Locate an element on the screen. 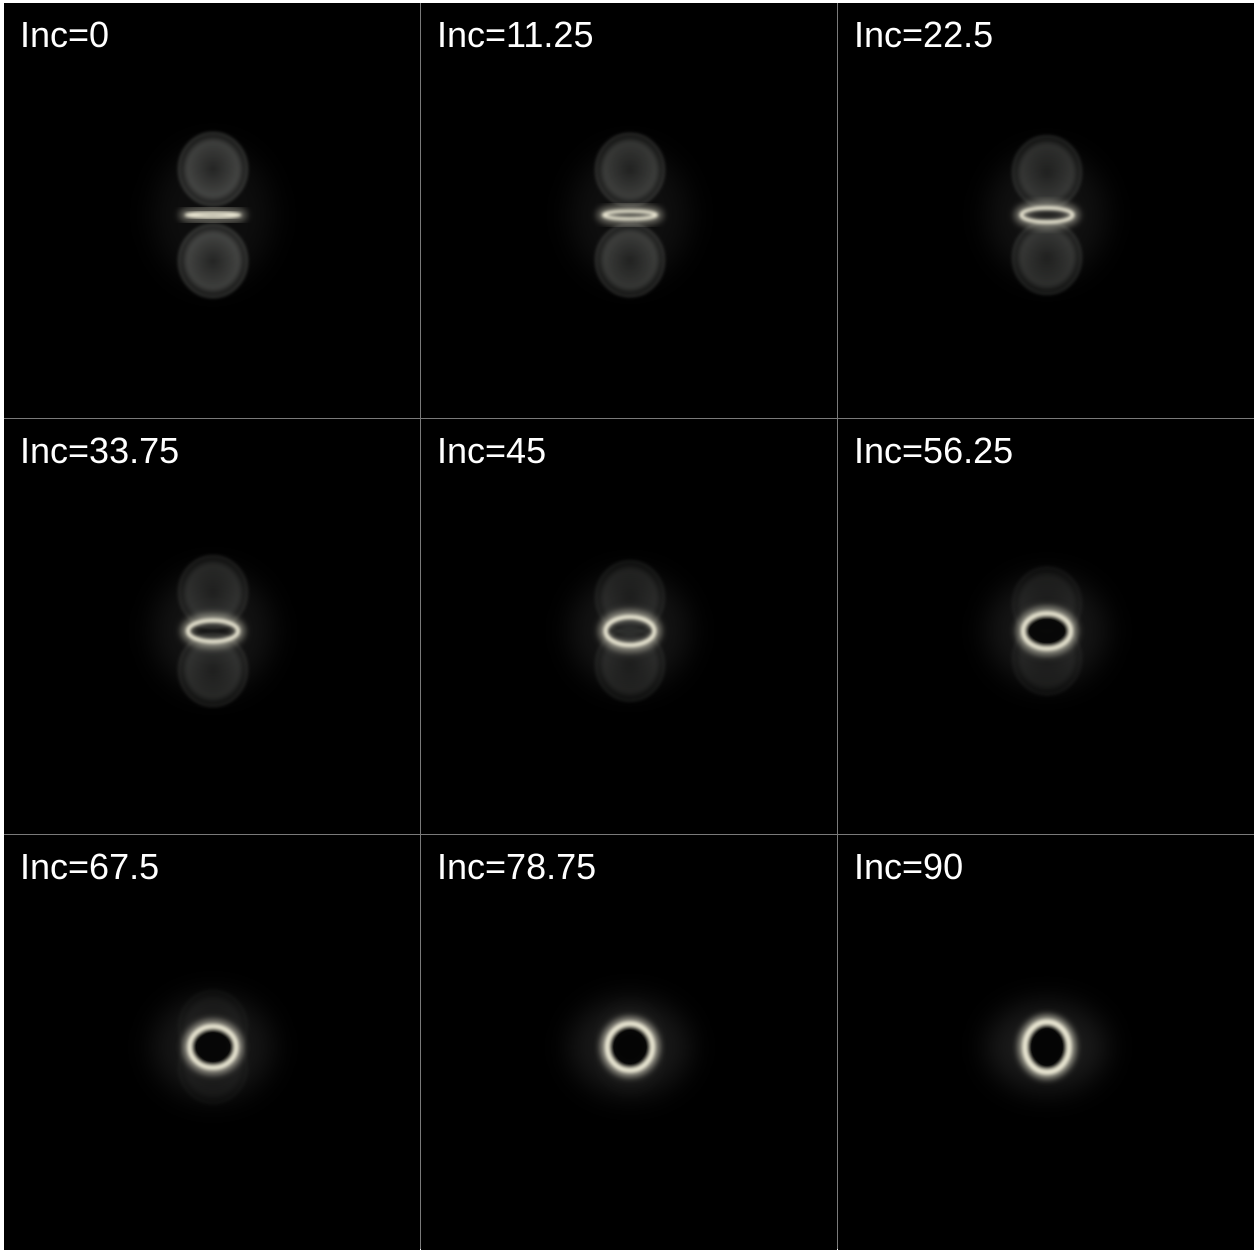 This screenshot has width=1259, height=1250. panel-label: Inc=11.25 is located at coordinates (515, 34).